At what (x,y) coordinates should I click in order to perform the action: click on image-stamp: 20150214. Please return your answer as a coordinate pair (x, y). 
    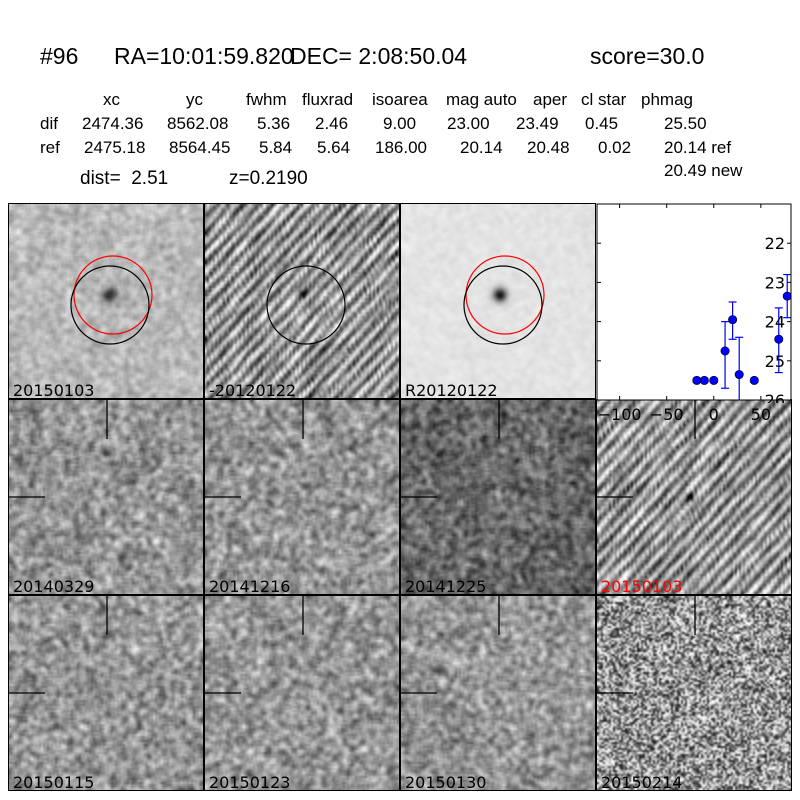
    Looking at the image, I should click on (694, 693).